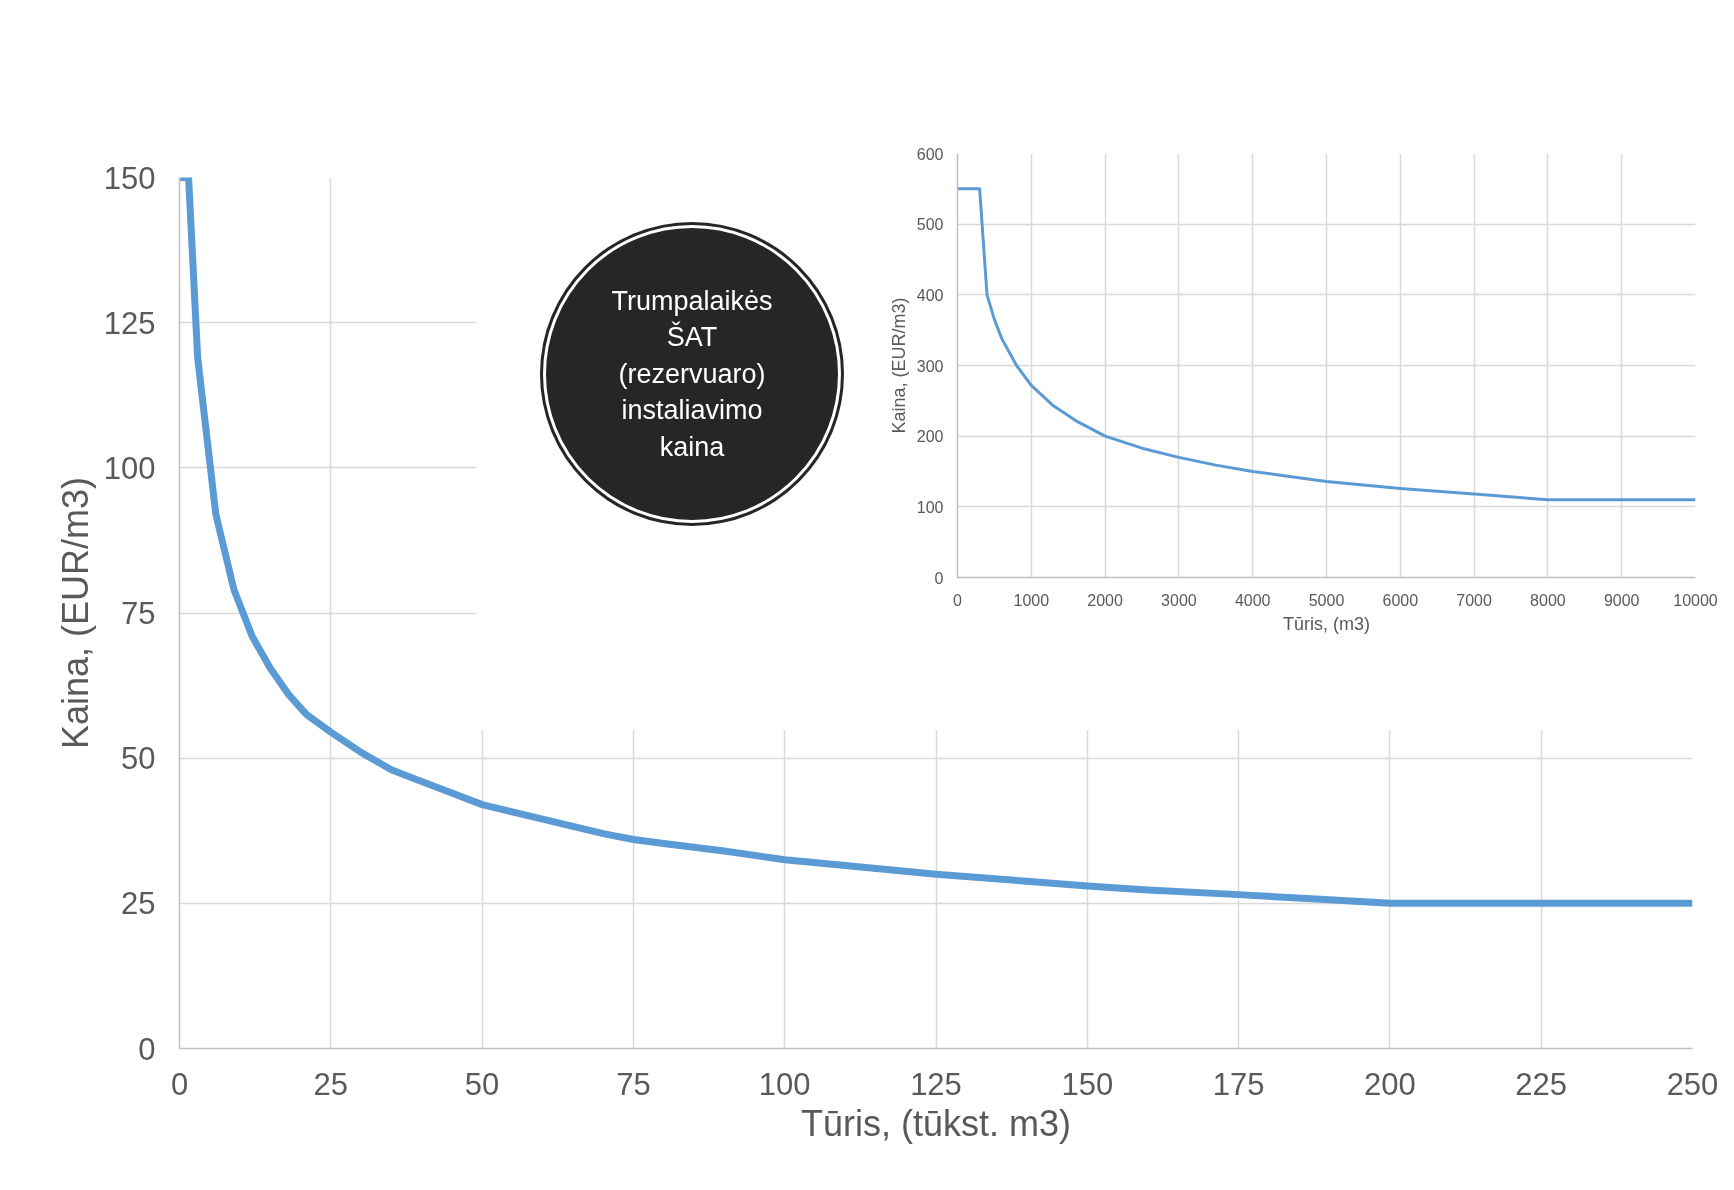  I want to click on x-tick-label: 3000, so click(1179, 600).